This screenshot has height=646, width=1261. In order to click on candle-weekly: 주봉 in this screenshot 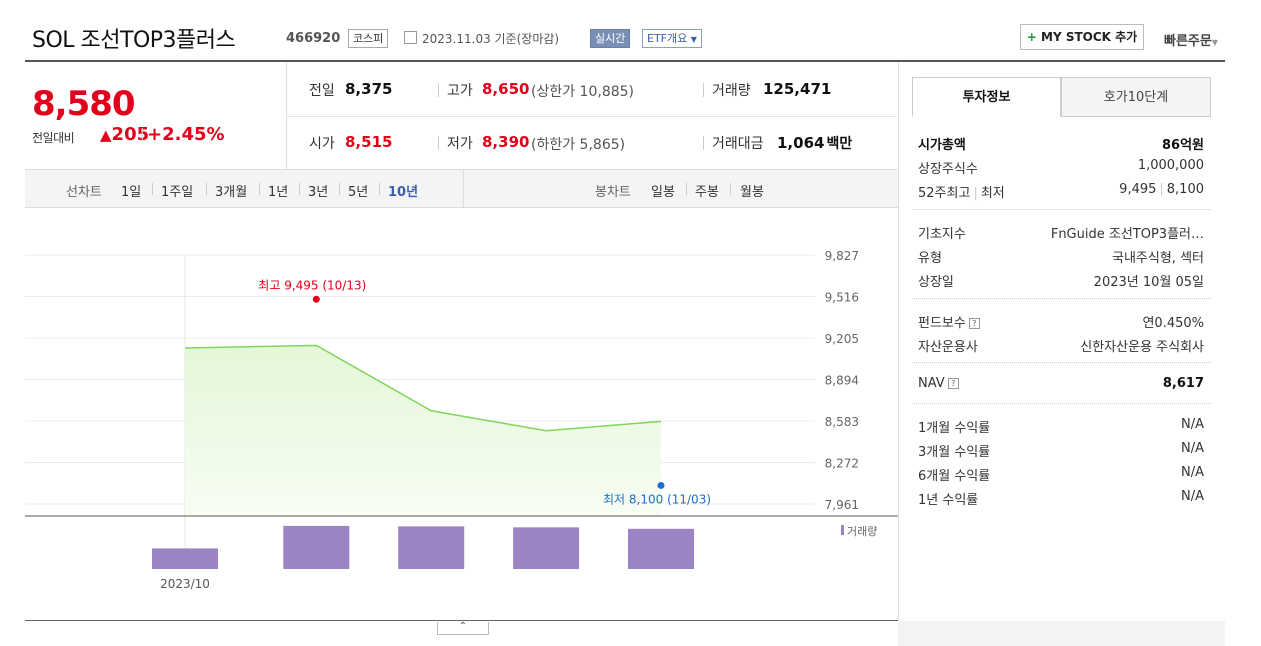, I will do `click(707, 192)`.